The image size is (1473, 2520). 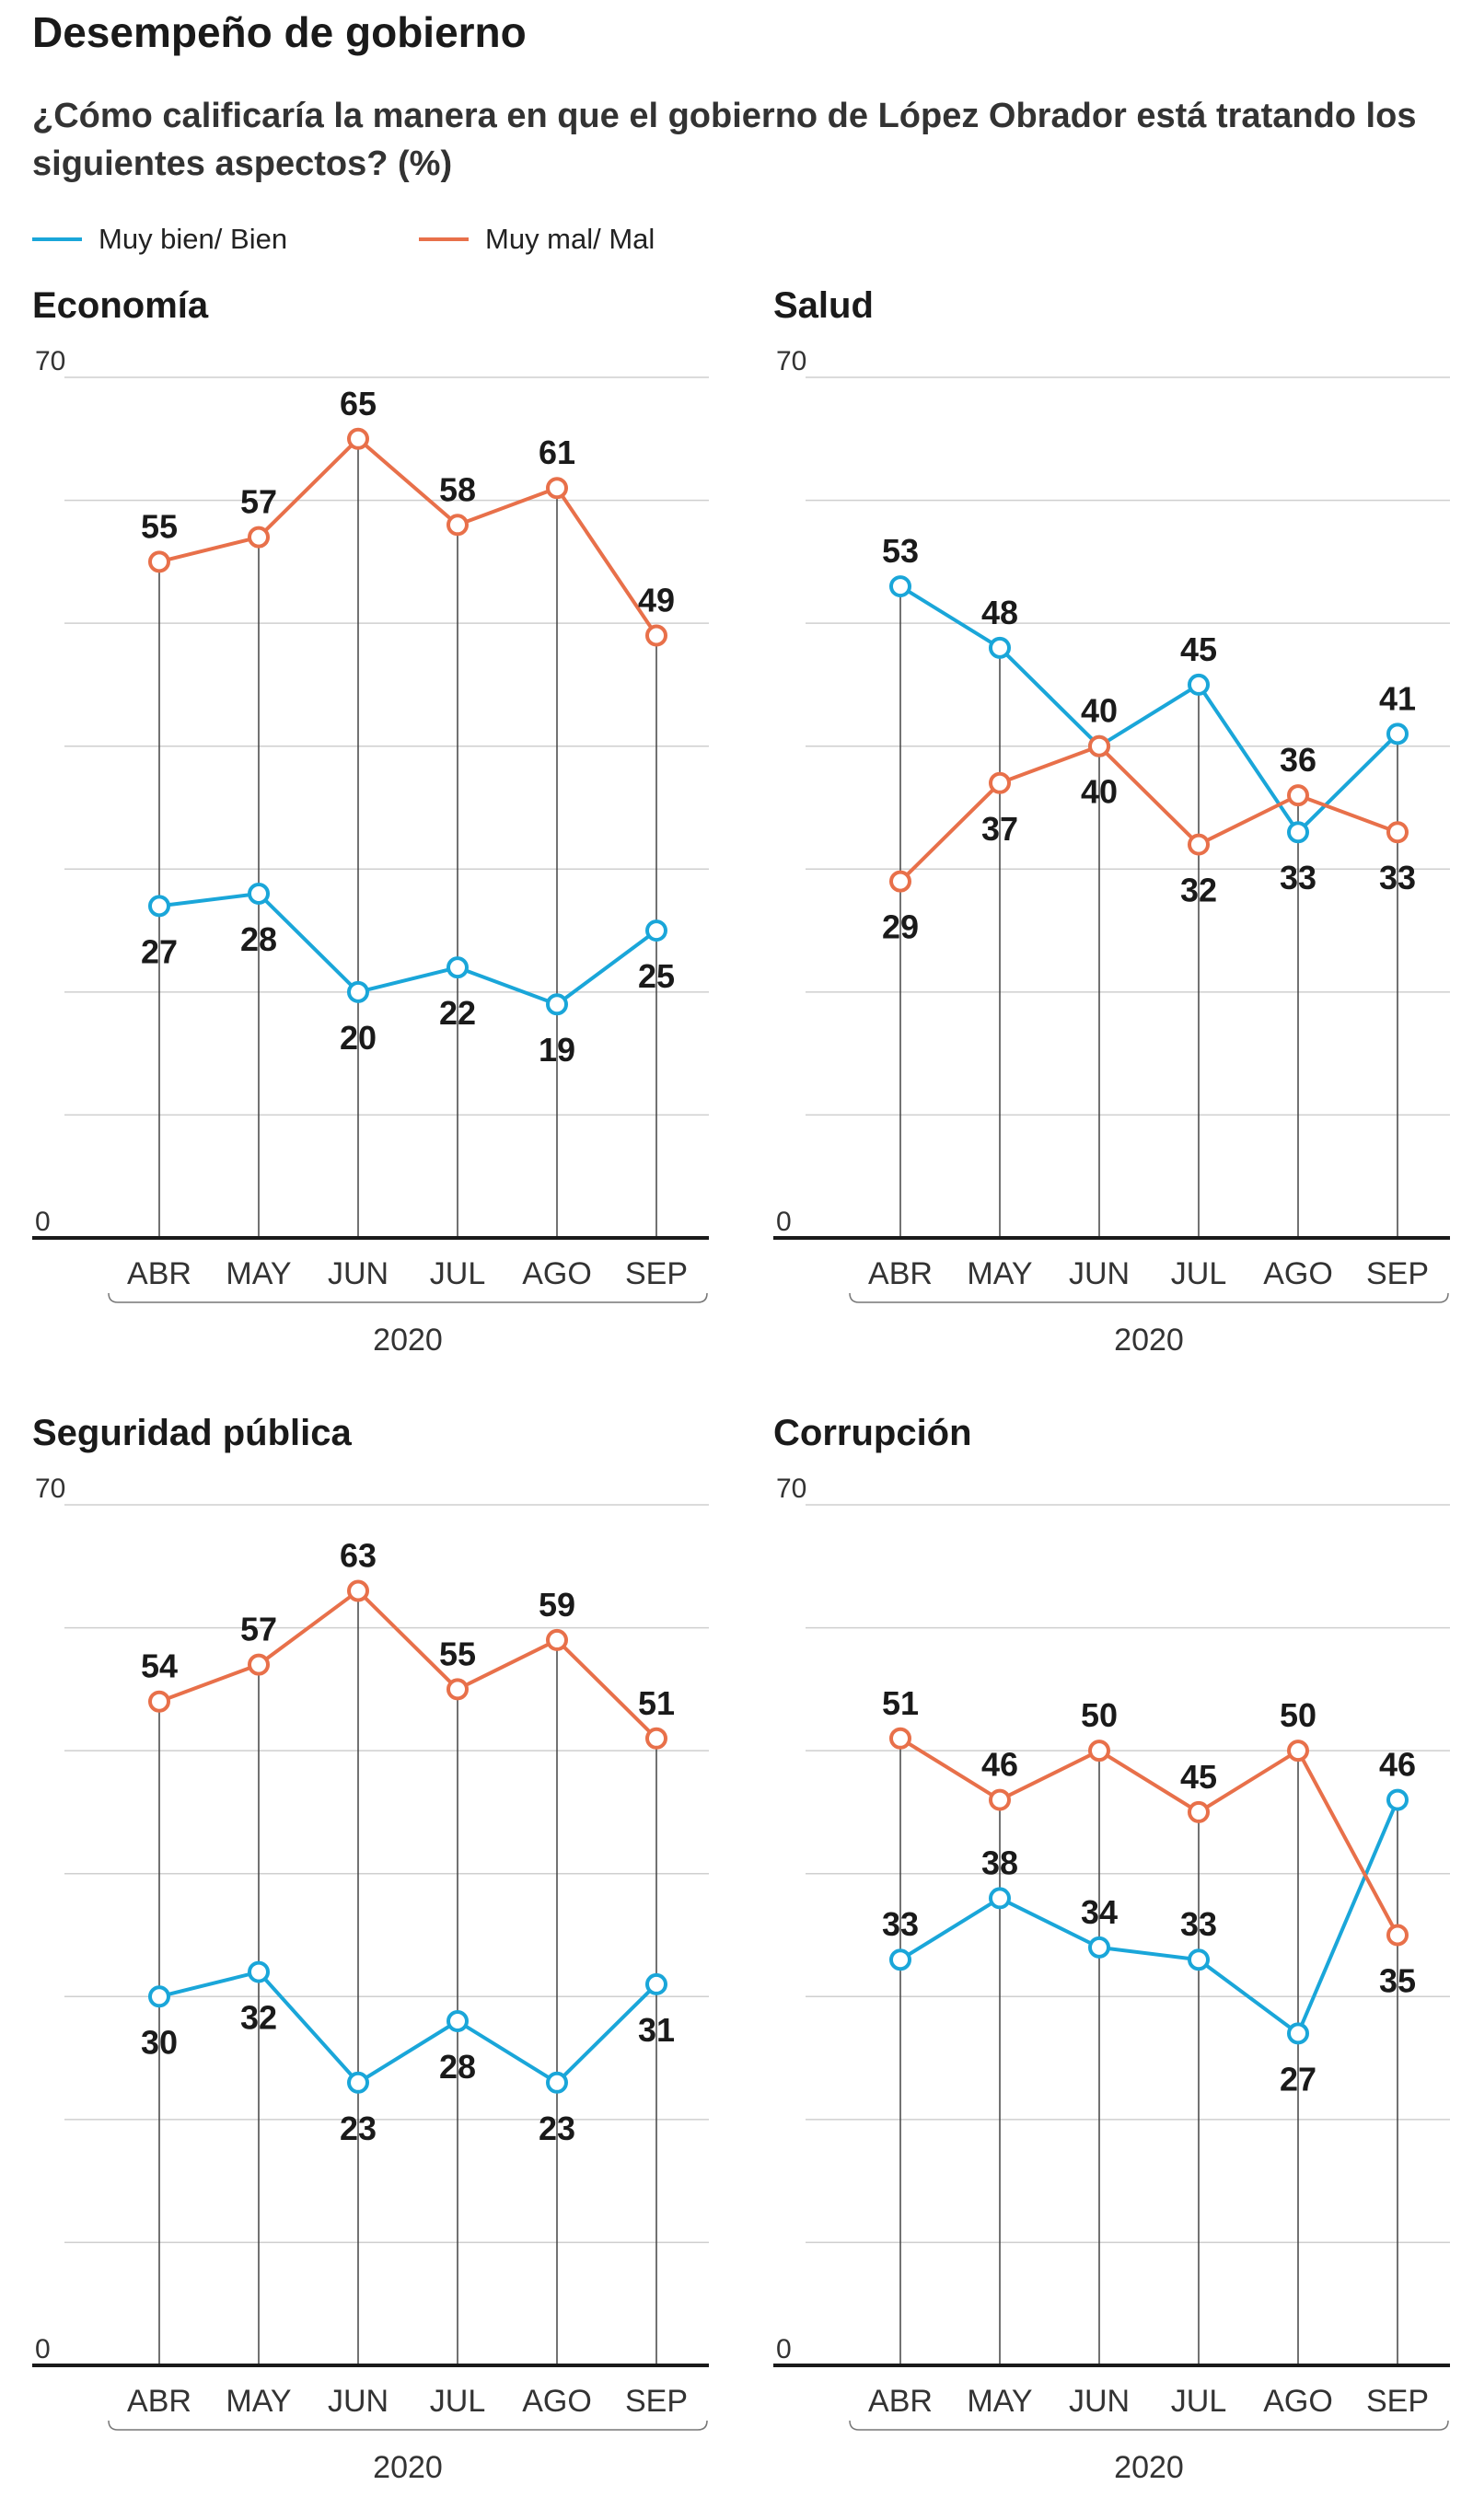 What do you see at coordinates (570, 239) in the screenshot?
I see `legend-label-mal: Muy mal/ Mal` at bounding box center [570, 239].